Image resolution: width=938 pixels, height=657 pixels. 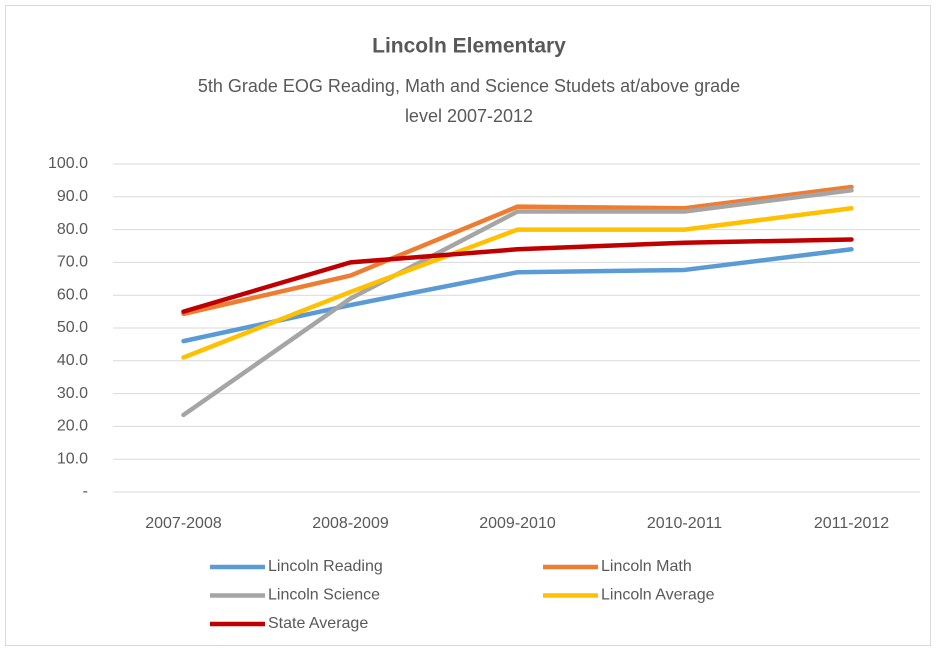 I want to click on y-tick-label: -, so click(x=85, y=491).